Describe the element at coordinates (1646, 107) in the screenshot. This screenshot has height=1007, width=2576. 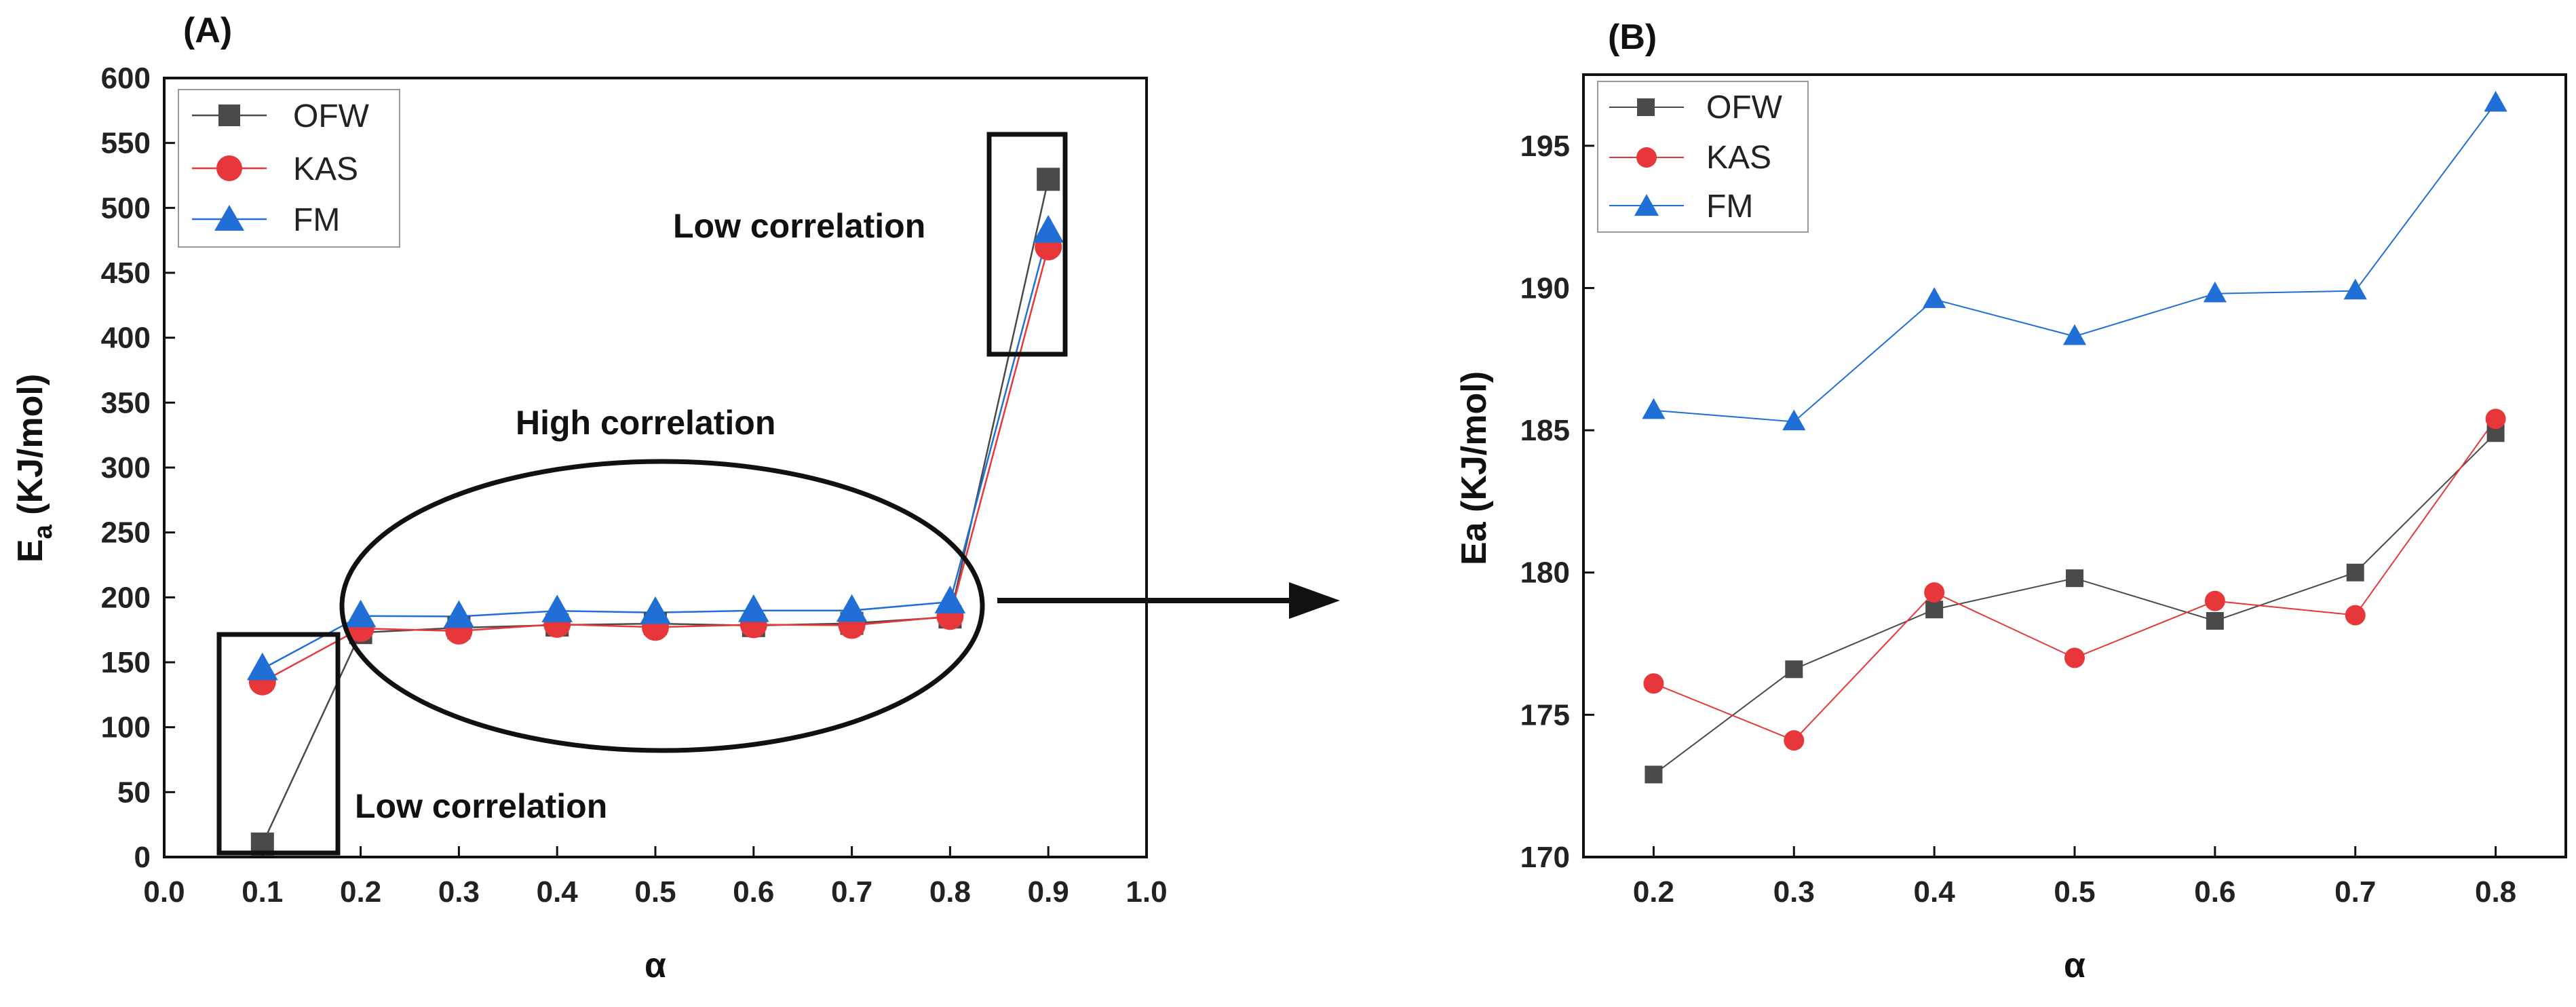
I see `legend-b-marker-ofw` at that location.